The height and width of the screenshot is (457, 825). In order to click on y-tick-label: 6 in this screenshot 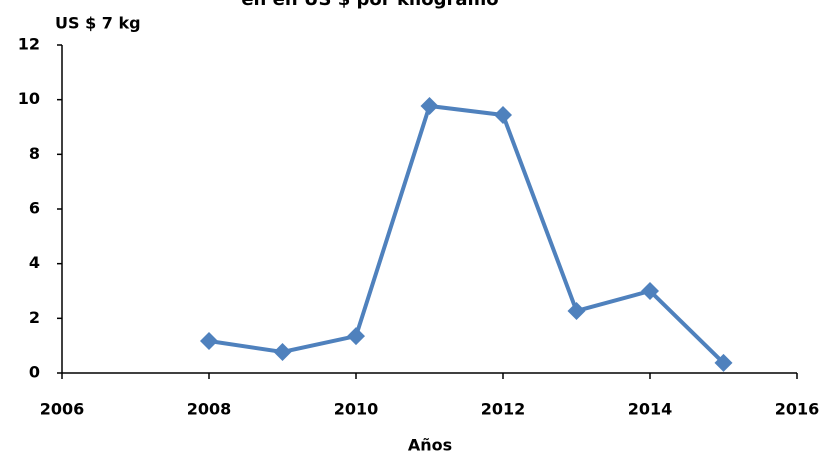, I will do `click(34, 208)`.